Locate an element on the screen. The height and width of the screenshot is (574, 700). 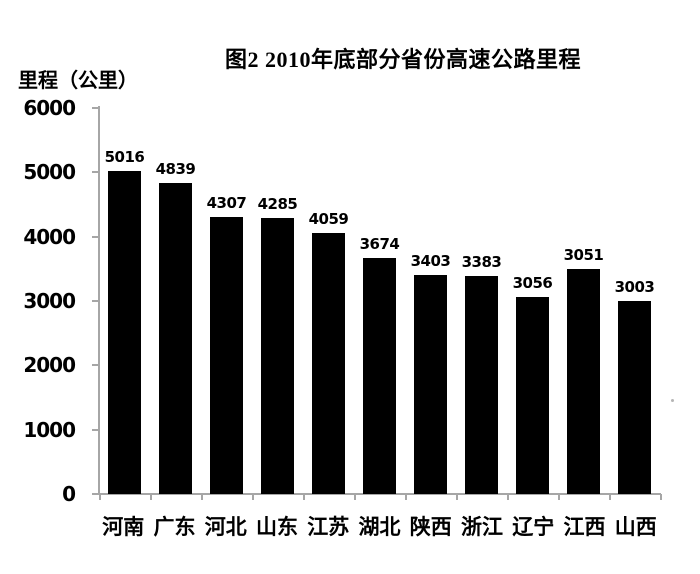
y-axis-tick-label: 3000 is located at coordinates (49, 301).